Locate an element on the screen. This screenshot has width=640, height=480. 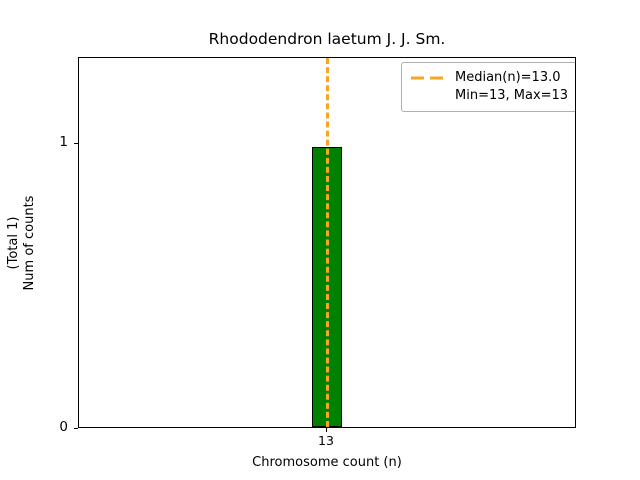
y-axis-label-line2: (Total 1) is located at coordinates (14, 242).